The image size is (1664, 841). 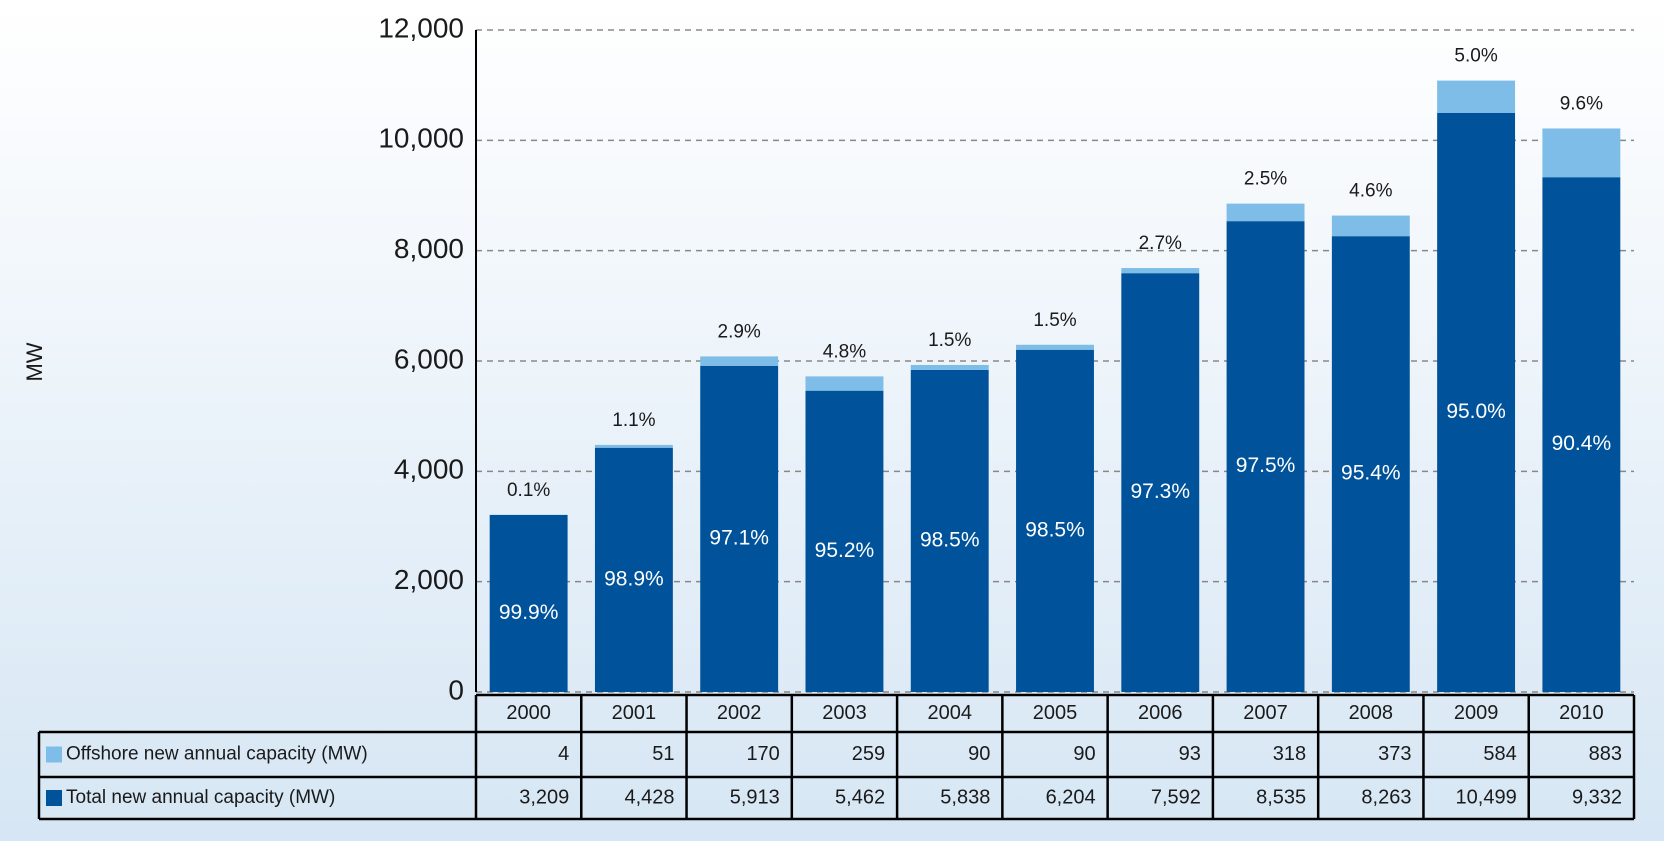 I want to click on share-label: 4.6%, so click(x=1370, y=191).